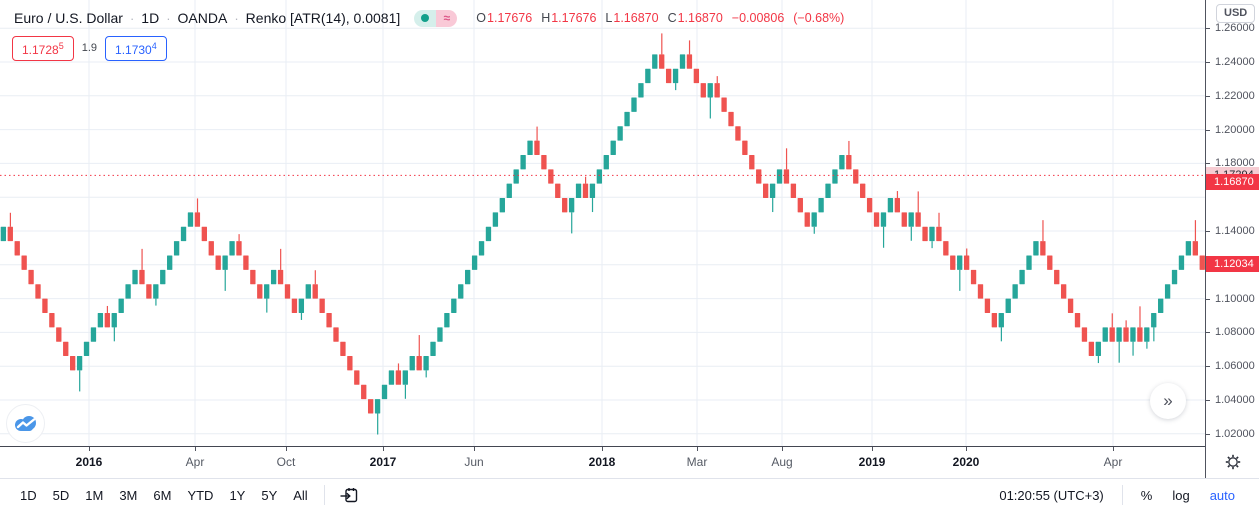 The height and width of the screenshot is (511, 1259). Describe the element at coordinates (1235, 231) in the screenshot. I see `price-axis-label: 1.14000` at that location.